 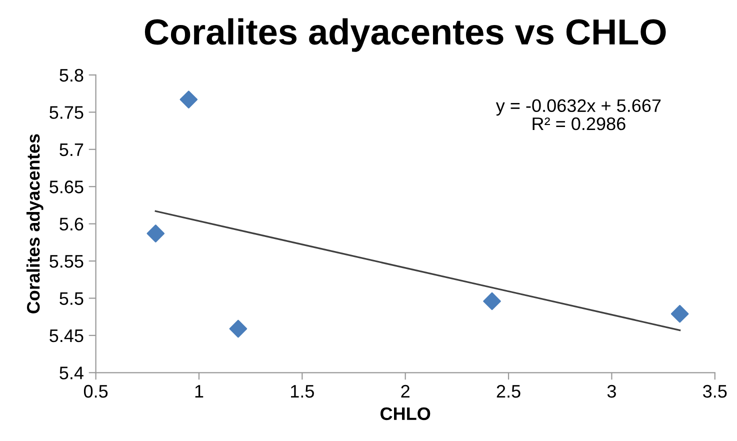 I want to click on x-tick-label: 3.5, so click(x=715, y=391).